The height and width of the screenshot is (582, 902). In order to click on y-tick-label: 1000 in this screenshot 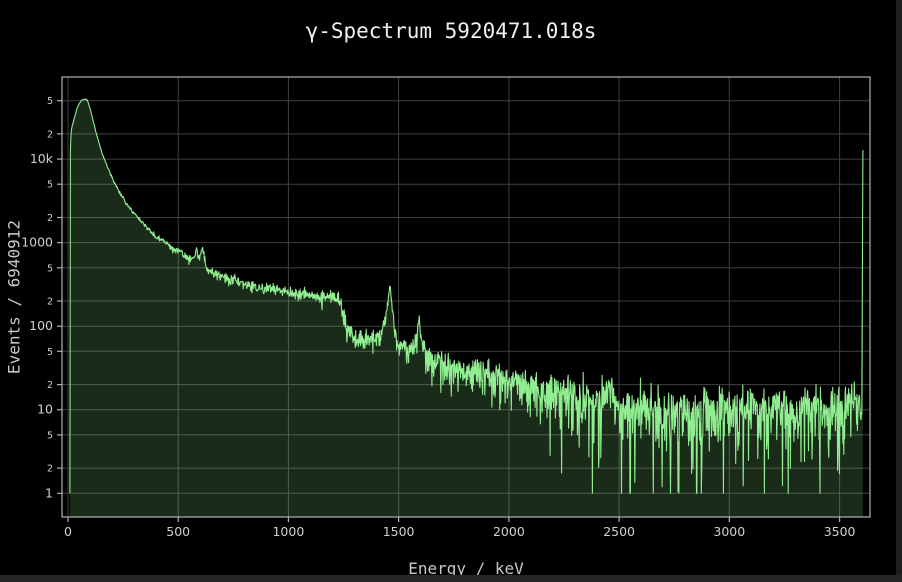, I will do `click(37, 242)`.